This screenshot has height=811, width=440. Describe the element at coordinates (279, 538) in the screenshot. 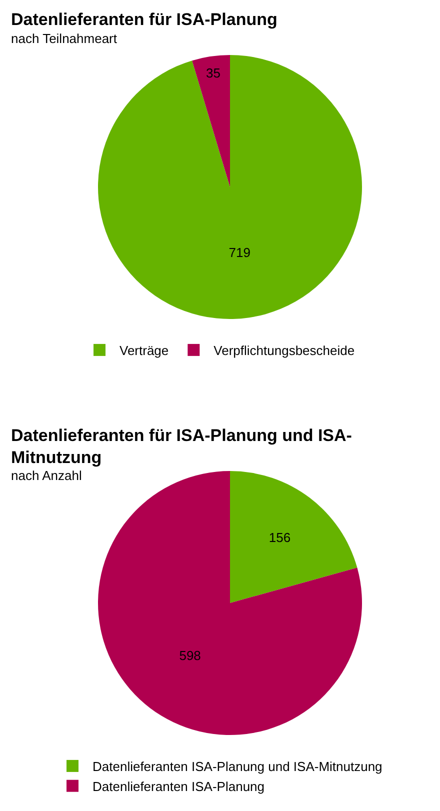

I see `data-label: 156` at that location.